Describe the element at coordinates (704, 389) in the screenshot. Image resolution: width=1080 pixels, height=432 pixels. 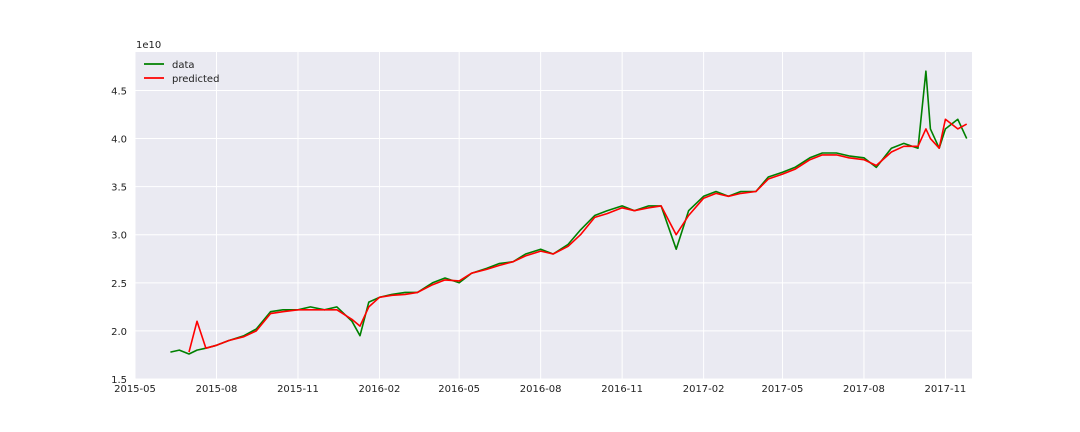
I see `x-tick-label: 2017-02` at that location.